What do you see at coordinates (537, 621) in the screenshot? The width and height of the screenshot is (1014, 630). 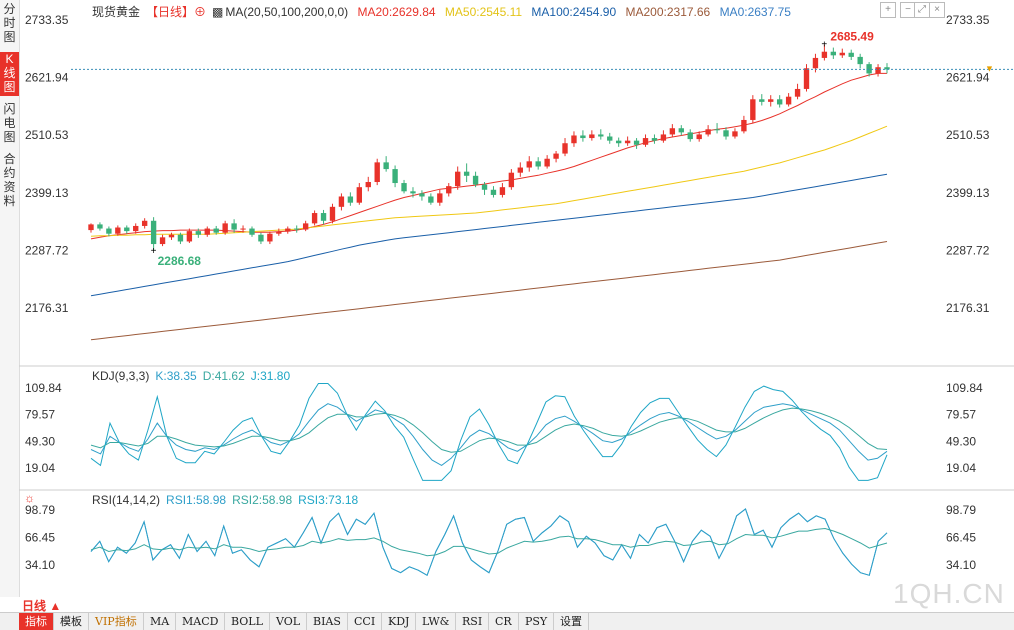 I see `indicator-tab-13: PSY` at bounding box center [537, 621].